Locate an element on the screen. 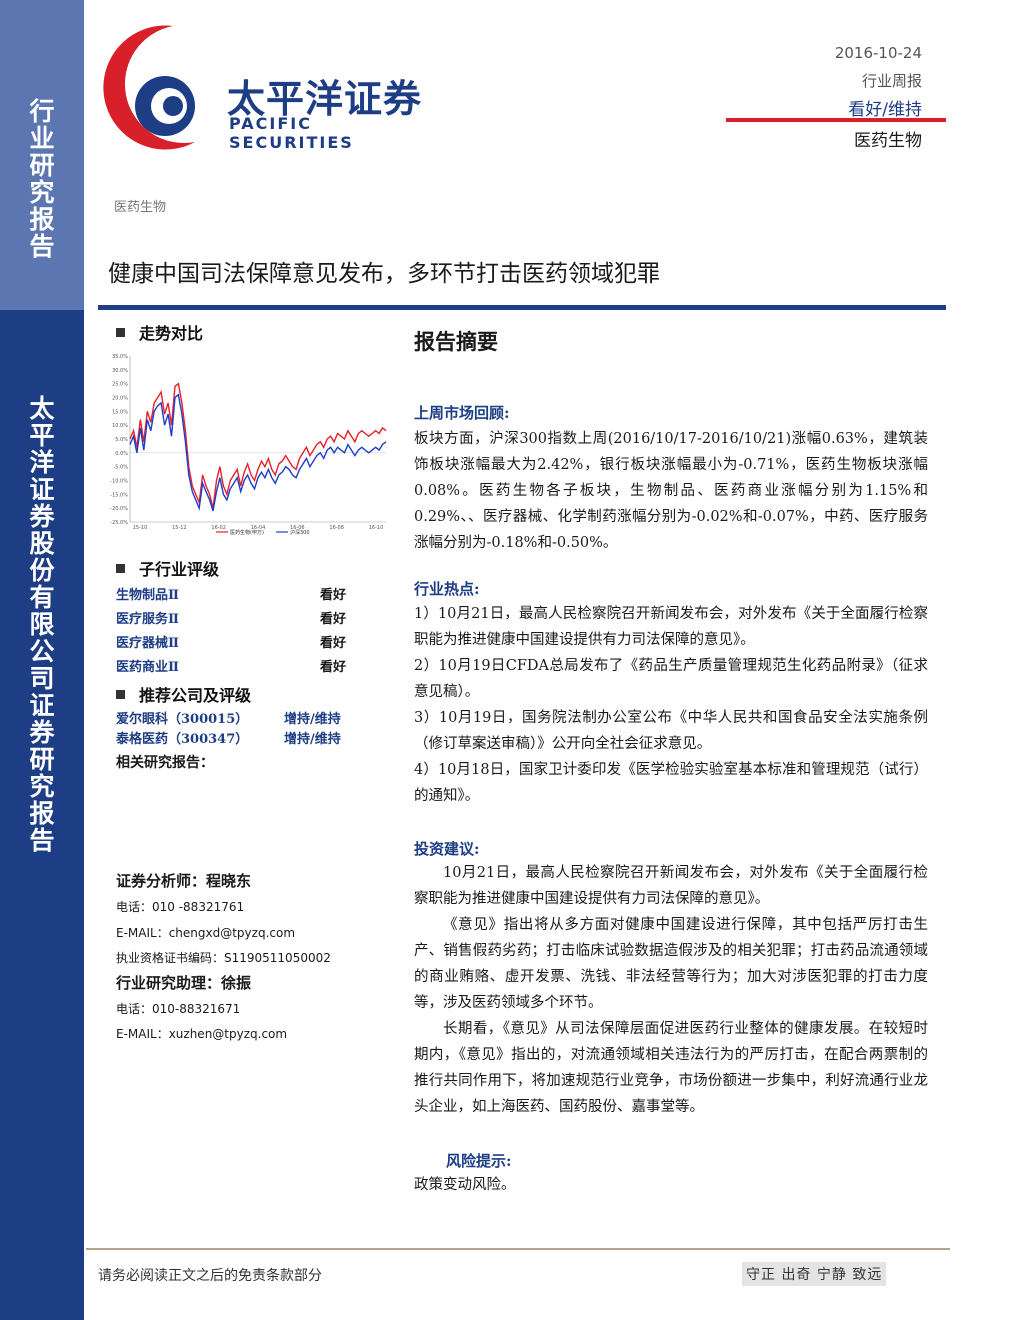  related-reports-label: 相关研究报告： is located at coordinates (165, 763).